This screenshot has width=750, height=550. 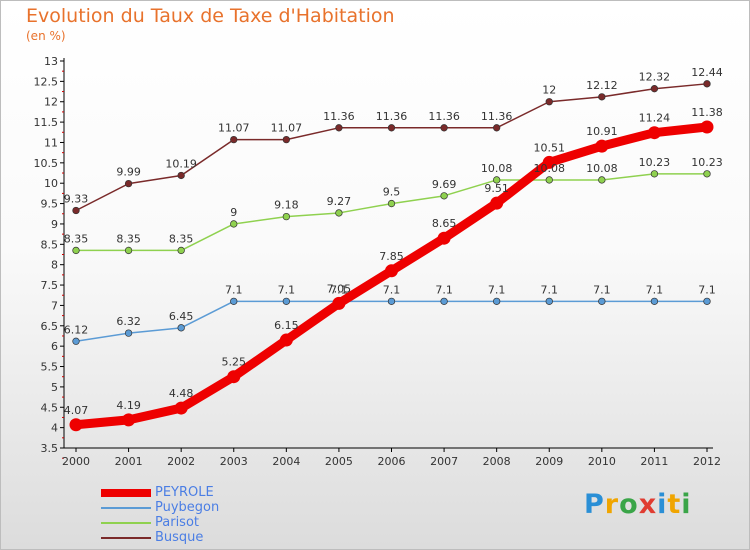 I want to click on x-tick-label: 2002, so click(x=181, y=461).